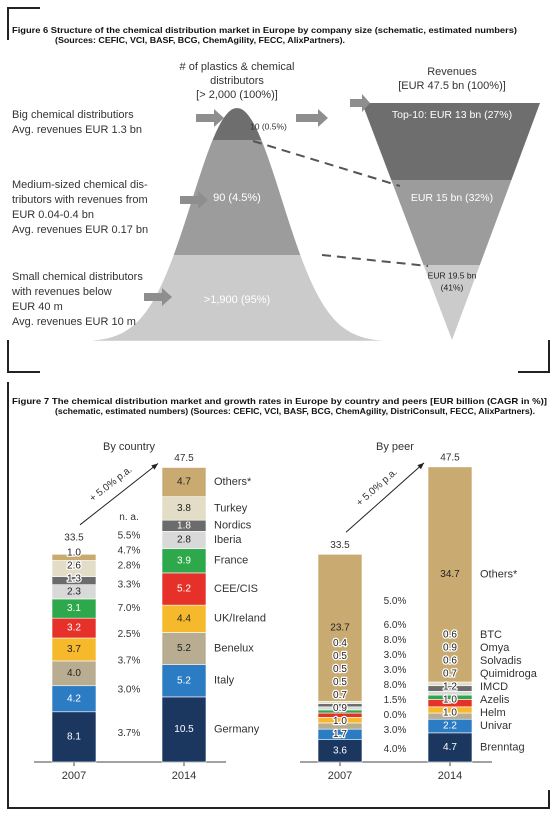 This screenshot has height=817, width=558. I want to click on segment-description: Avg. revenues EUR 0.17 bn, so click(80, 230).